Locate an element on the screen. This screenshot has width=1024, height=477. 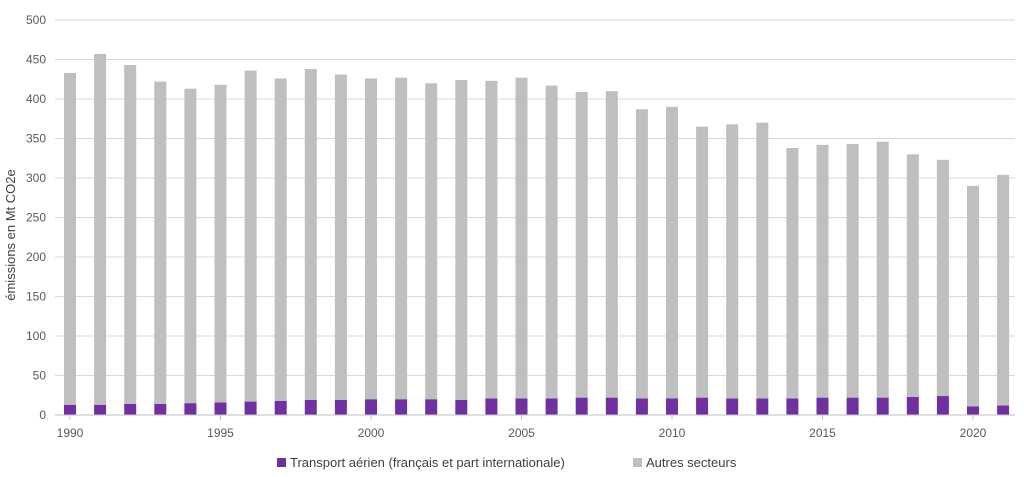
y-tick-label: 50 is located at coordinates (40, 376).